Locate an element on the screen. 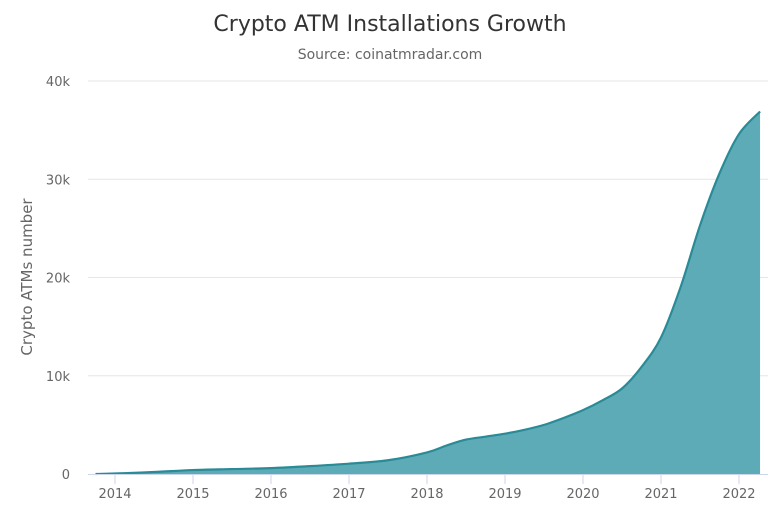 This screenshot has height=524, width=780. x-tick-label: 2021 is located at coordinates (660, 494).